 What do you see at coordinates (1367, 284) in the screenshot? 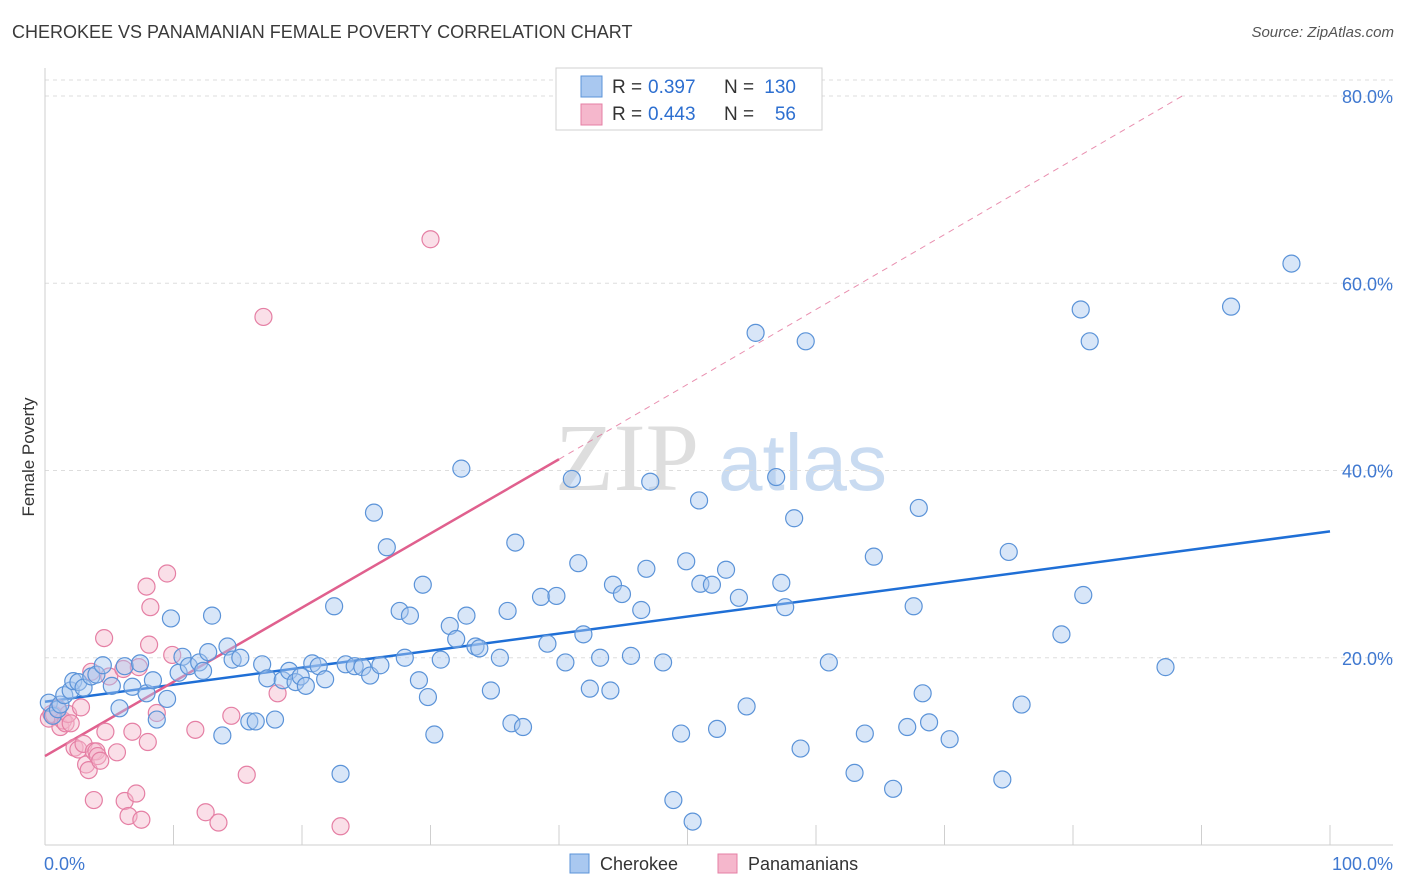
I see `y-tick-label-2: 60.0%` at bounding box center [1367, 284].